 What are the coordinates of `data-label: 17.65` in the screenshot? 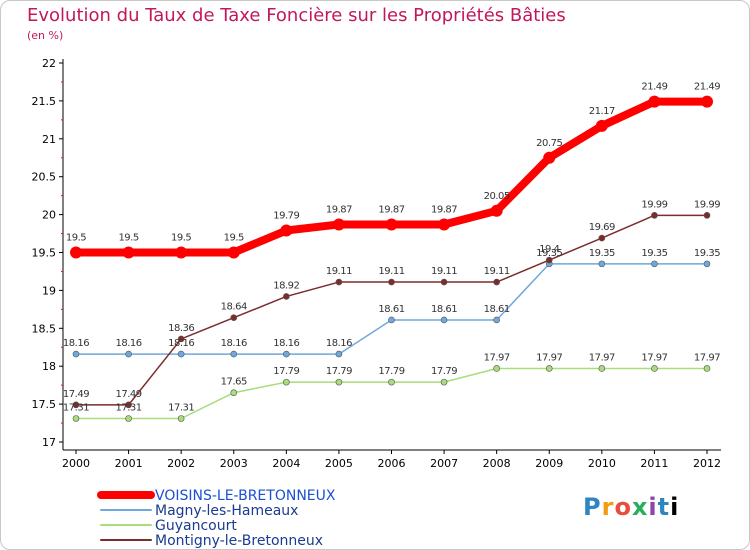 It's located at (234, 382).